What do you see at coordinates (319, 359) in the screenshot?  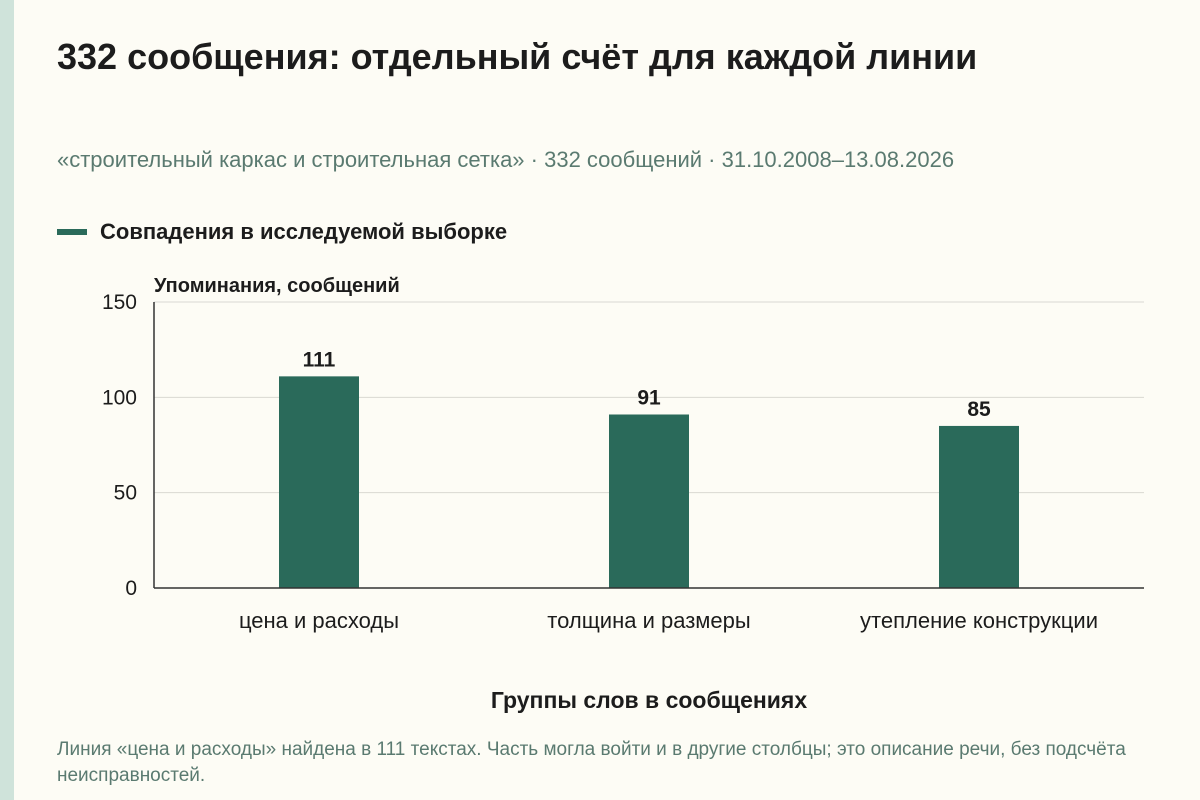 I see `data-label: 111` at bounding box center [319, 359].